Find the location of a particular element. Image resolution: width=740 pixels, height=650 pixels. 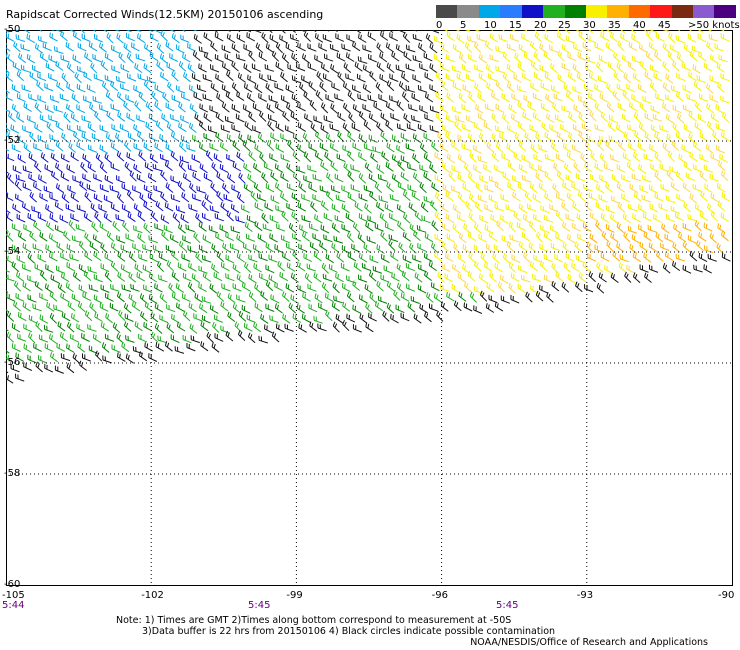

time-label: 5:44 is located at coordinates (13, 605).